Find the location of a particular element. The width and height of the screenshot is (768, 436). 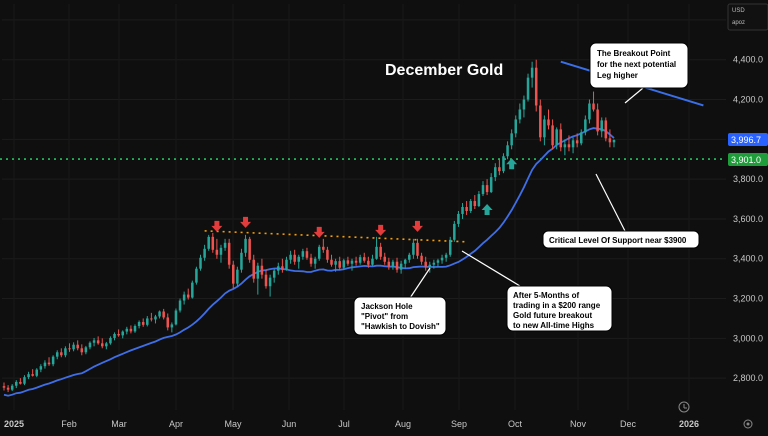

x-tick-label: Nov is located at coordinates (578, 424).